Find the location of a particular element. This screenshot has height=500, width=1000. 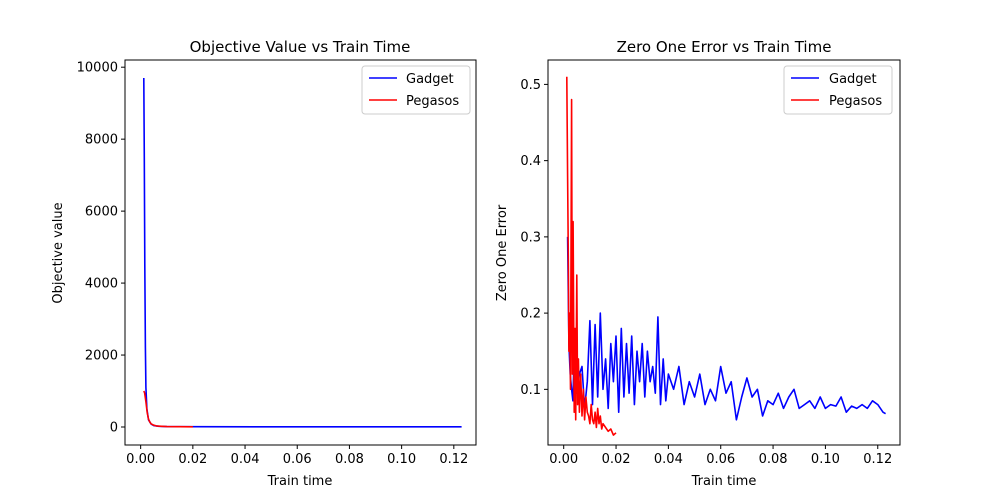

zero-one-ytick-label: 0.5 is located at coordinates (530, 85).